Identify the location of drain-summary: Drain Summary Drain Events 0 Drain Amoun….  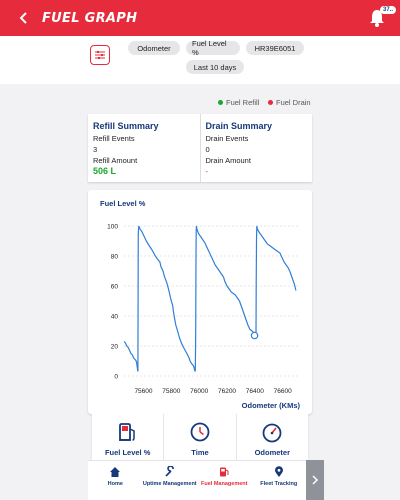
(256, 148).